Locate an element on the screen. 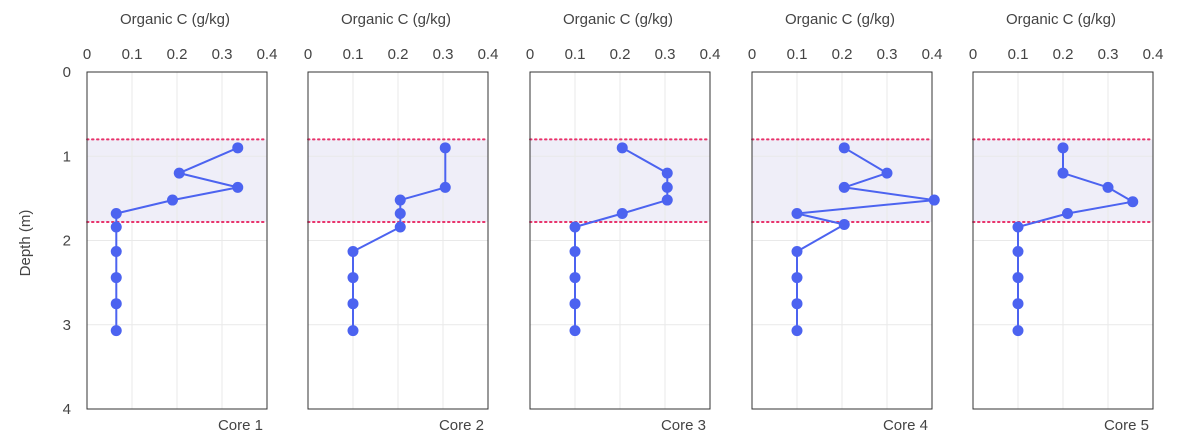 This screenshot has width=1178, height=437. y-tick-label: 0 is located at coordinates (67, 72).